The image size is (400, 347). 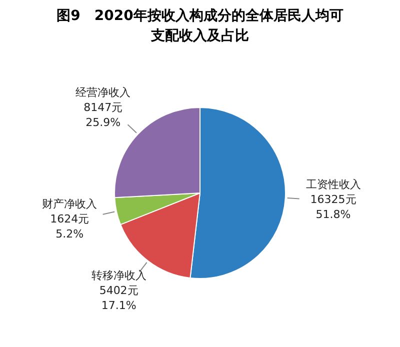 I want to click on slice-label: 财产净收入, so click(x=70, y=203).